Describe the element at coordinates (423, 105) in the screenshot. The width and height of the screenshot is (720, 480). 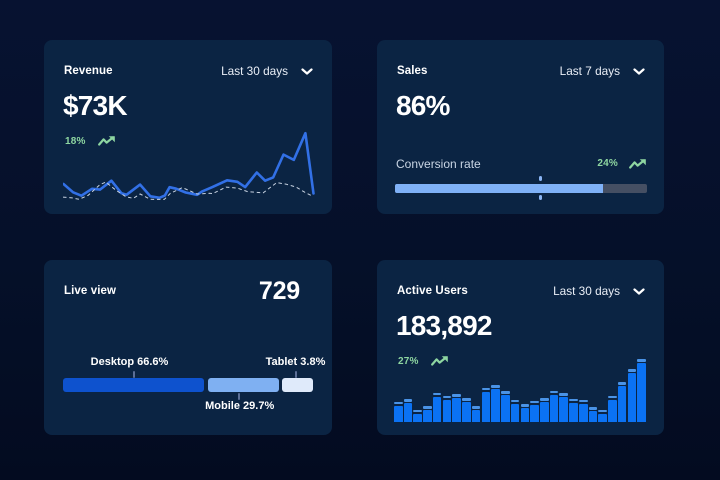
I see `sales-value: 86%` at that location.